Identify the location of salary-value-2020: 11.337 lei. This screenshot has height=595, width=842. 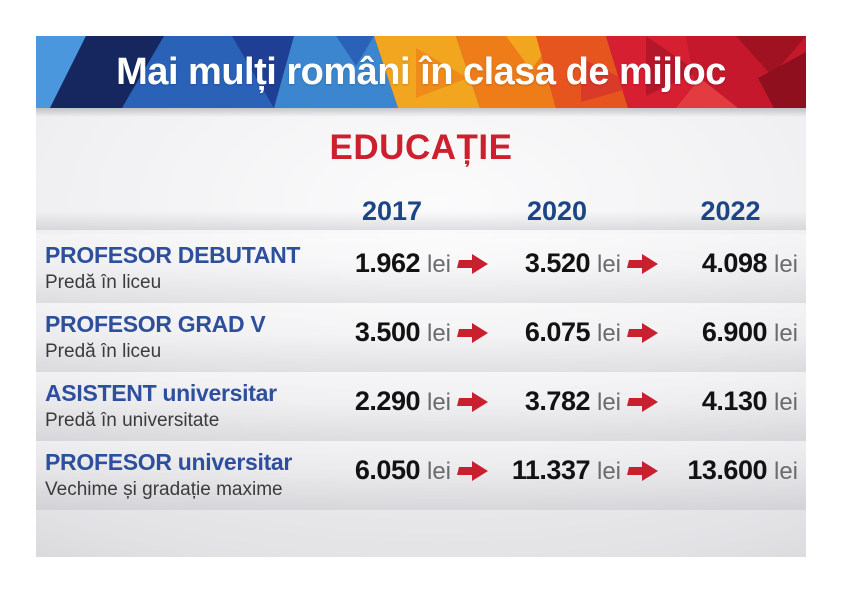
(557, 470).